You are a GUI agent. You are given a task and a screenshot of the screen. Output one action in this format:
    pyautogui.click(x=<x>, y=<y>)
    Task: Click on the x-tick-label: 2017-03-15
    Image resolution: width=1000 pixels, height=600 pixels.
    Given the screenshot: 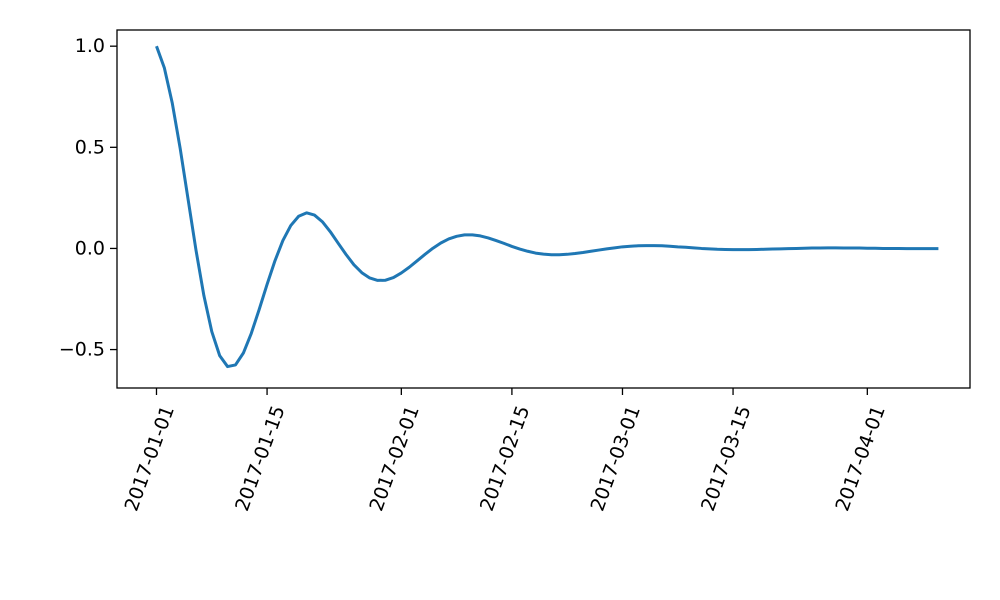 What is the action you would take?
    pyautogui.click(x=726, y=458)
    